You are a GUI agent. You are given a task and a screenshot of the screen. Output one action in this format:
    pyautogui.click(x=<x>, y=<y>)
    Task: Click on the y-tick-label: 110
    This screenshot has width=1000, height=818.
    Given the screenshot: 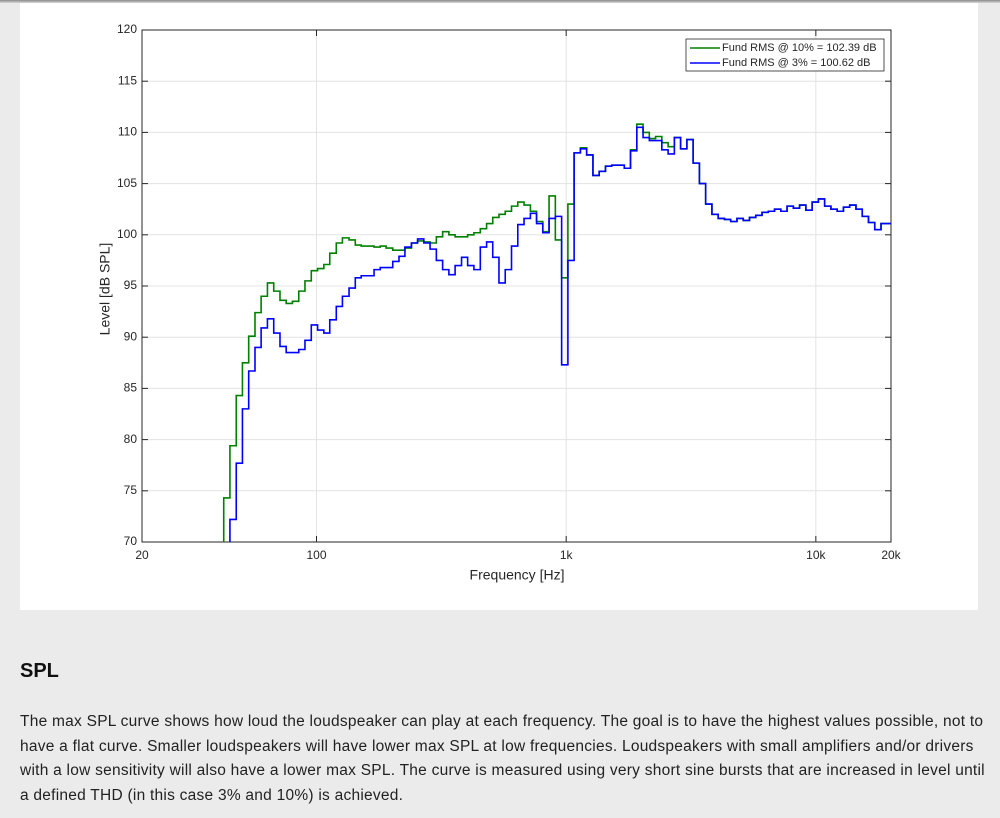 What is the action you would take?
    pyautogui.click(x=127, y=132)
    